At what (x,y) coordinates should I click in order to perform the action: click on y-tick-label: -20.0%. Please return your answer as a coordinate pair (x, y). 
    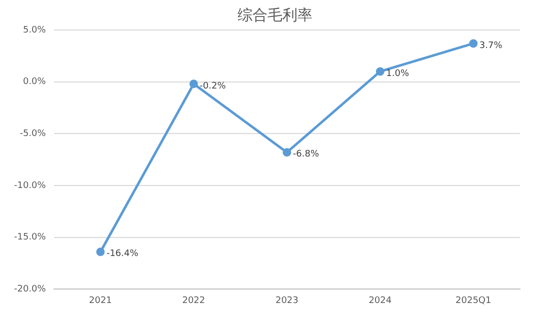
    Looking at the image, I should click on (30, 289).